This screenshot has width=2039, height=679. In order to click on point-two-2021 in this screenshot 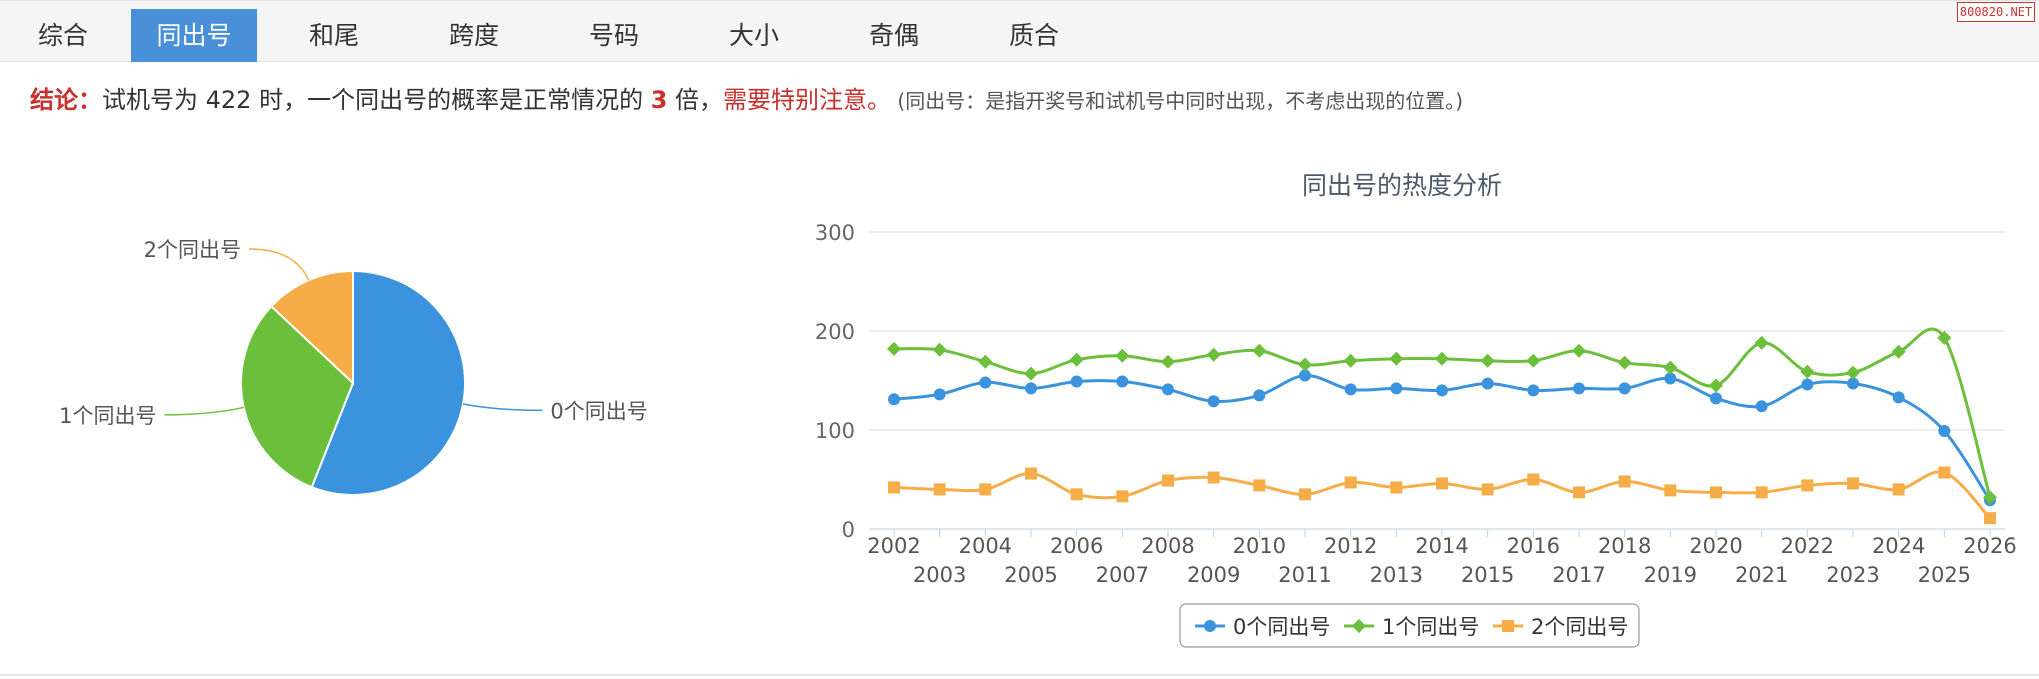, I will do `click(1761, 492)`.